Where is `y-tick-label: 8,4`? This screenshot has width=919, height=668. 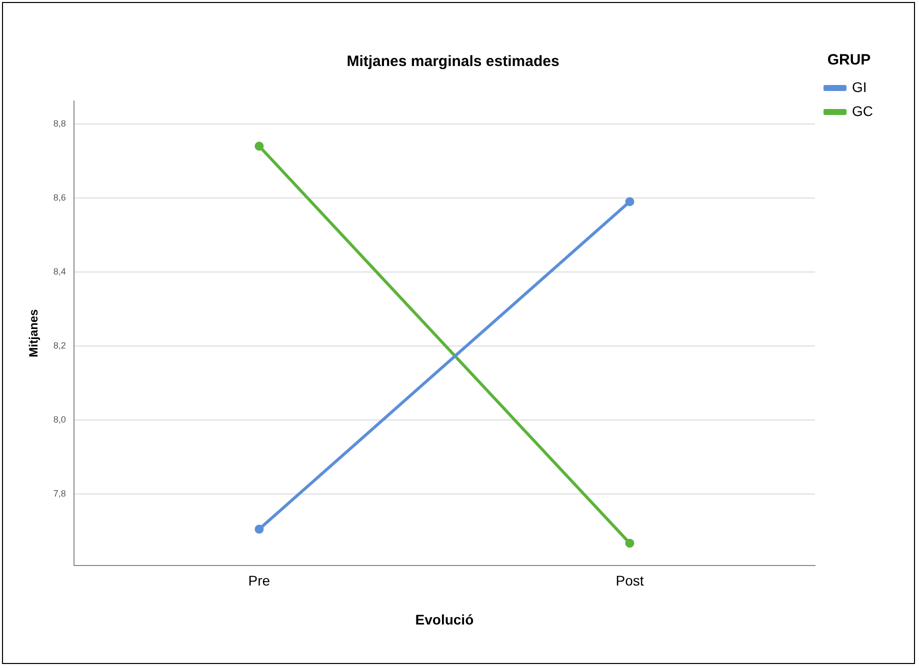 y-tick-label: 8,4 is located at coordinates (59, 271).